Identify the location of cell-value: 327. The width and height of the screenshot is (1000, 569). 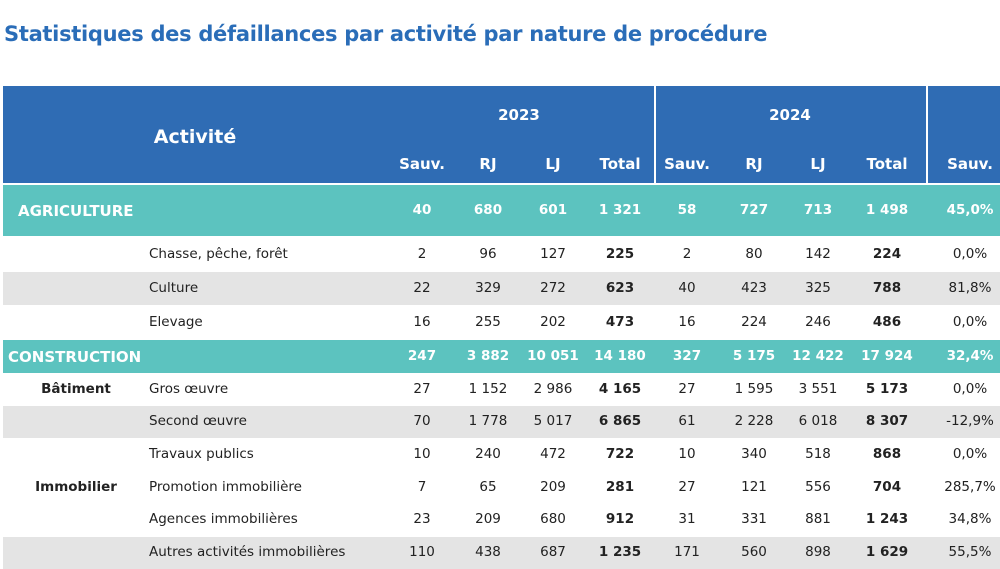
(687, 355).